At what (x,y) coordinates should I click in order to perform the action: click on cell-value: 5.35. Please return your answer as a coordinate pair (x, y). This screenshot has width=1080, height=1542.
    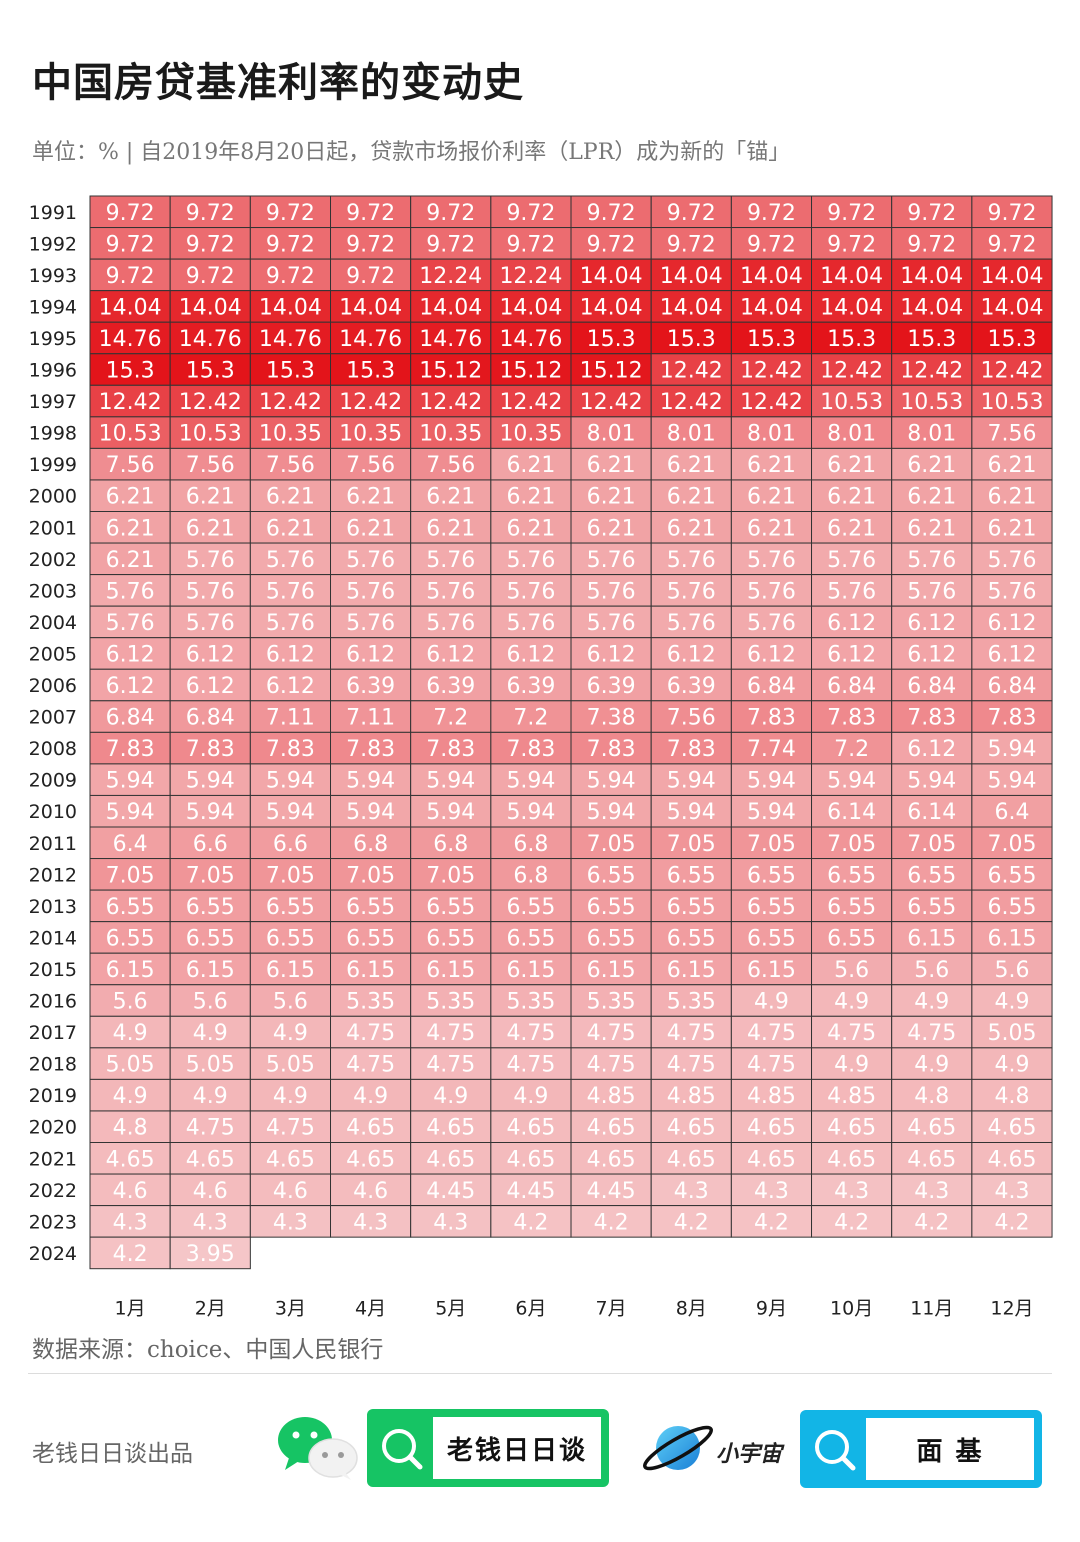
    Looking at the image, I should click on (530, 1002).